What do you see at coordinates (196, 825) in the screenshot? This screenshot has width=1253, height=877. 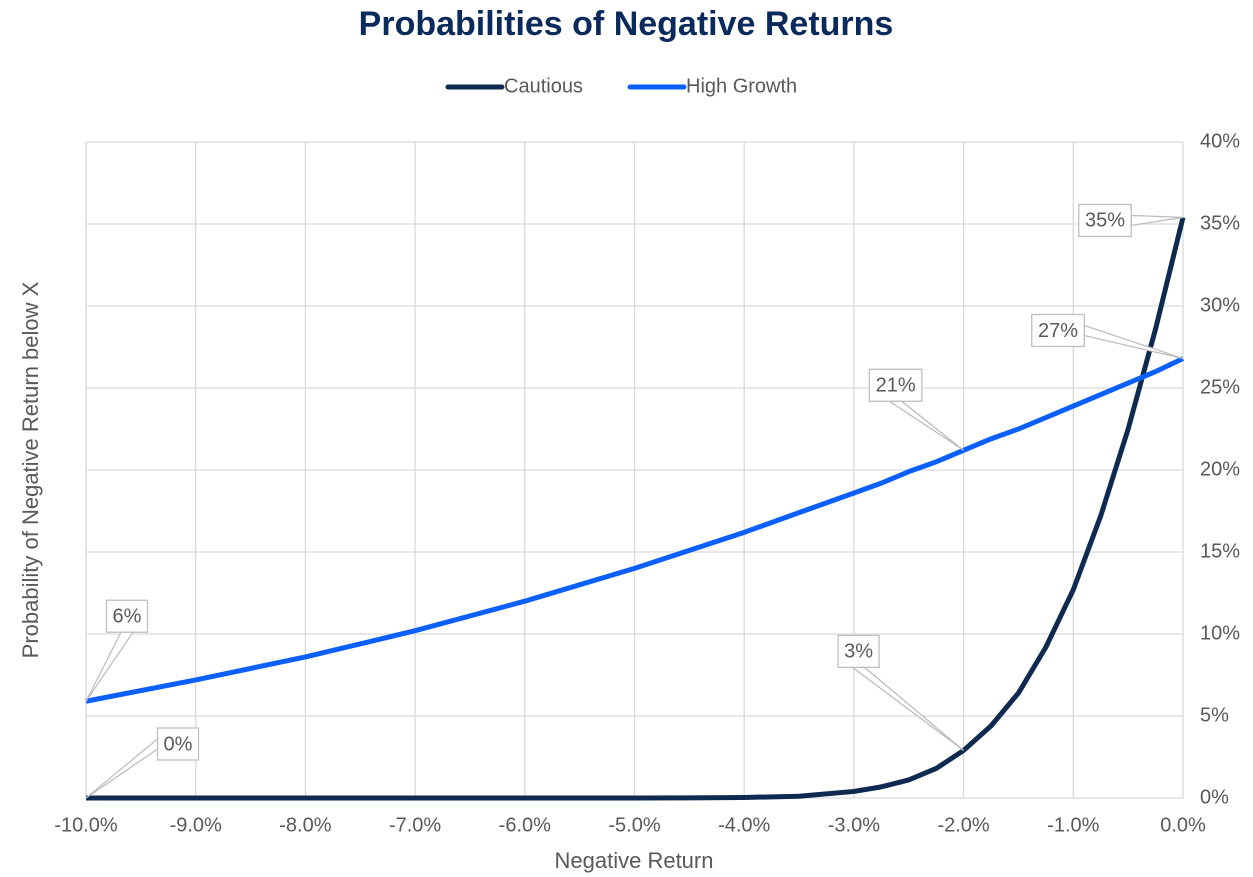 I see `x-tick-label: -9.0%` at bounding box center [196, 825].